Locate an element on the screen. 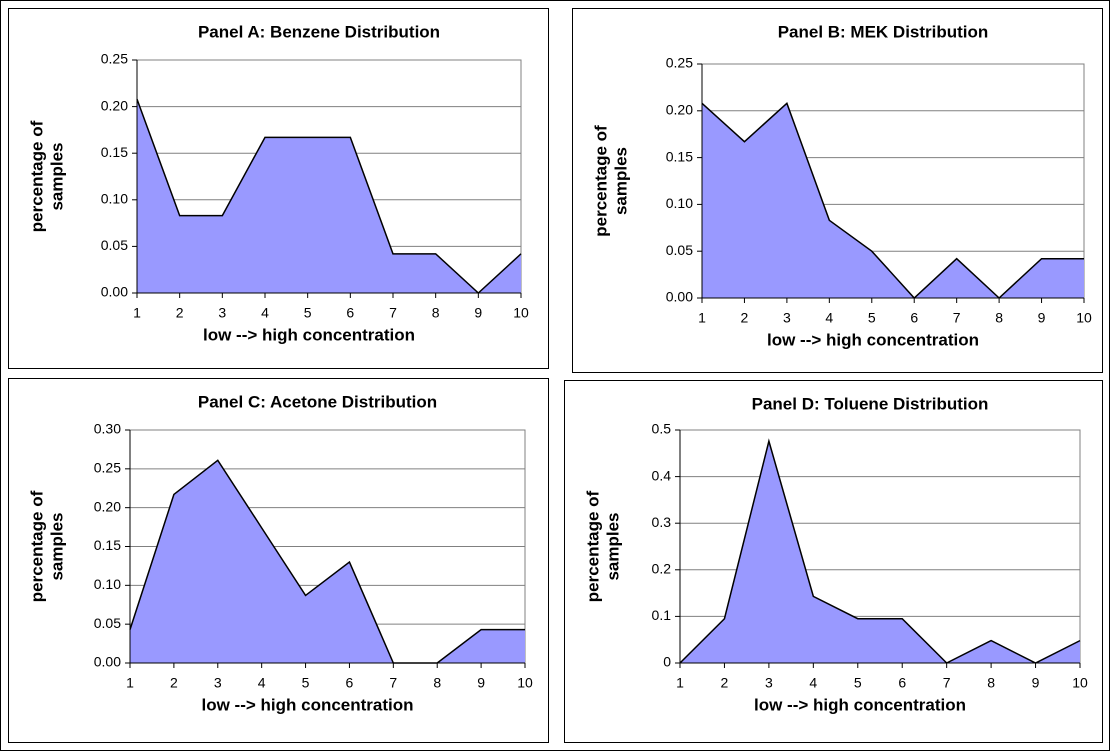 The image size is (1110, 751). y-tick-label: 0 is located at coordinates (667, 662).